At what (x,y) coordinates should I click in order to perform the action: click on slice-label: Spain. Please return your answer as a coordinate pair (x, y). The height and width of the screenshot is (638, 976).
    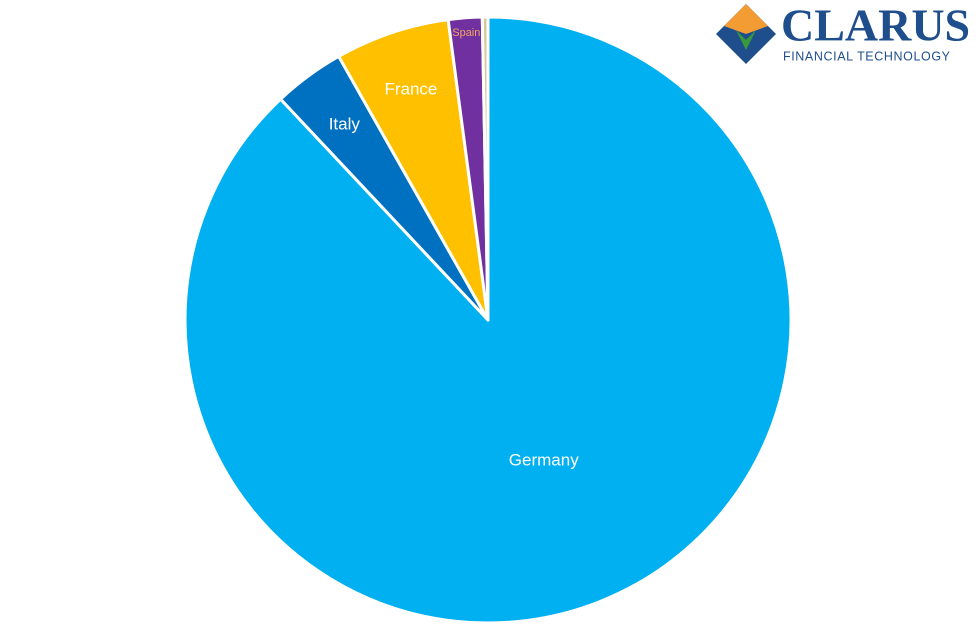
    Looking at the image, I should click on (466, 33).